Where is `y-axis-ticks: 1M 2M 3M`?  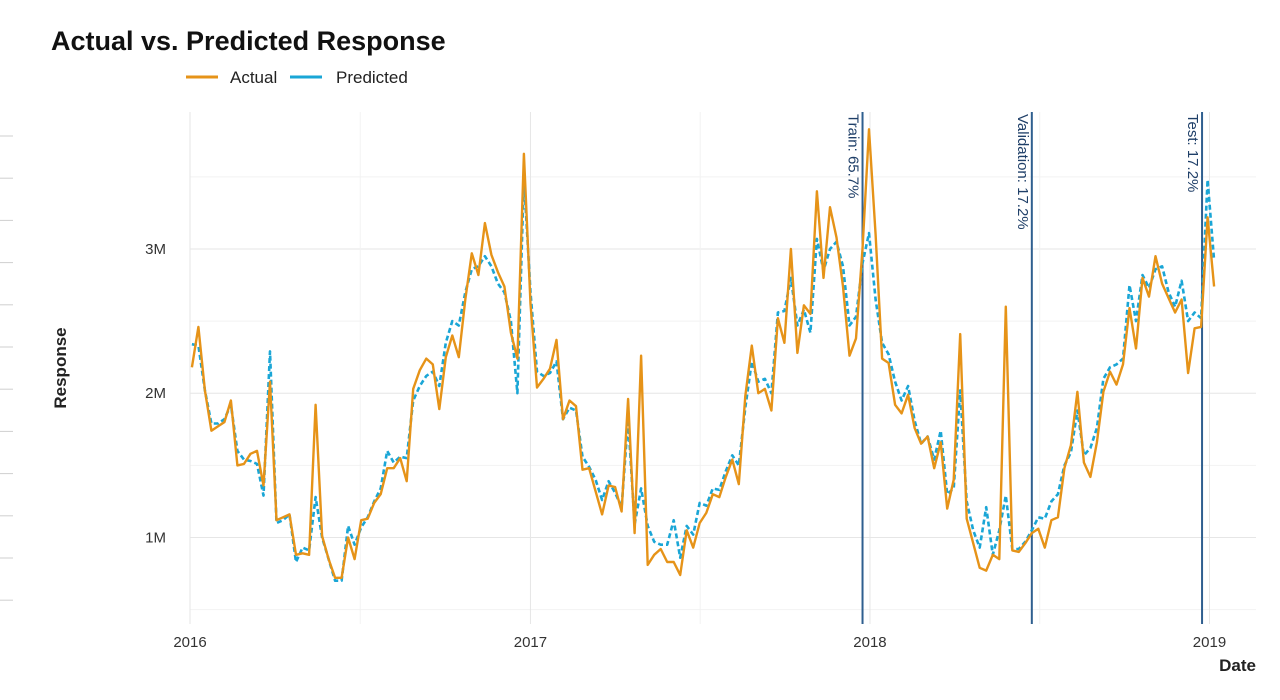
y-axis-ticks: 1M 2M 3M is located at coordinates (155, 393).